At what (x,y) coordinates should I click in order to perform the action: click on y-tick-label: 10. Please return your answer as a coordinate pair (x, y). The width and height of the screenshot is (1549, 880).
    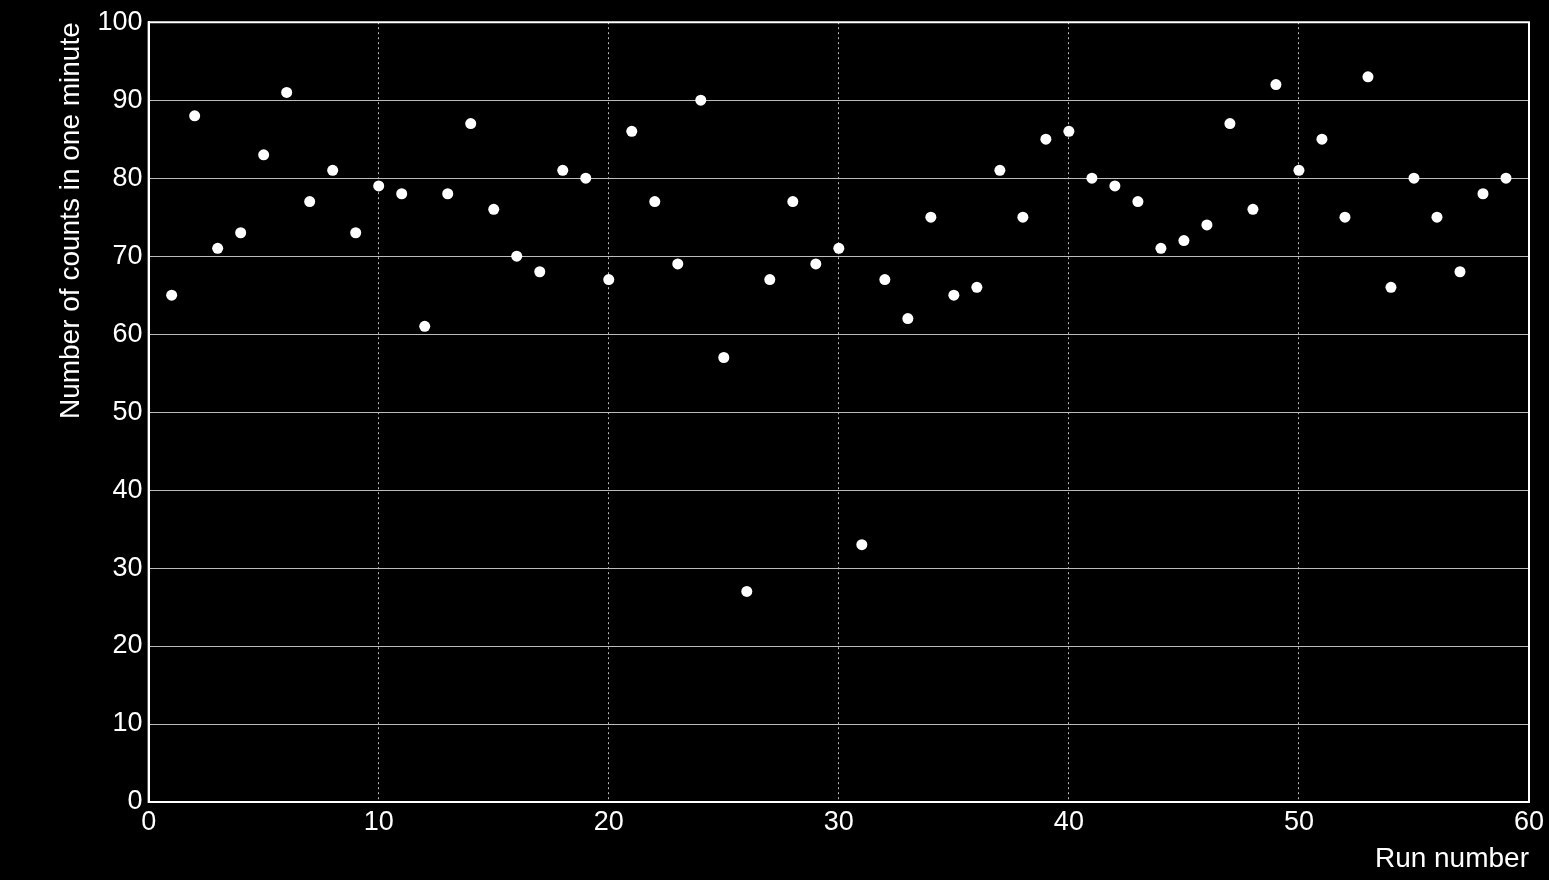
    Looking at the image, I should click on (127, 722).